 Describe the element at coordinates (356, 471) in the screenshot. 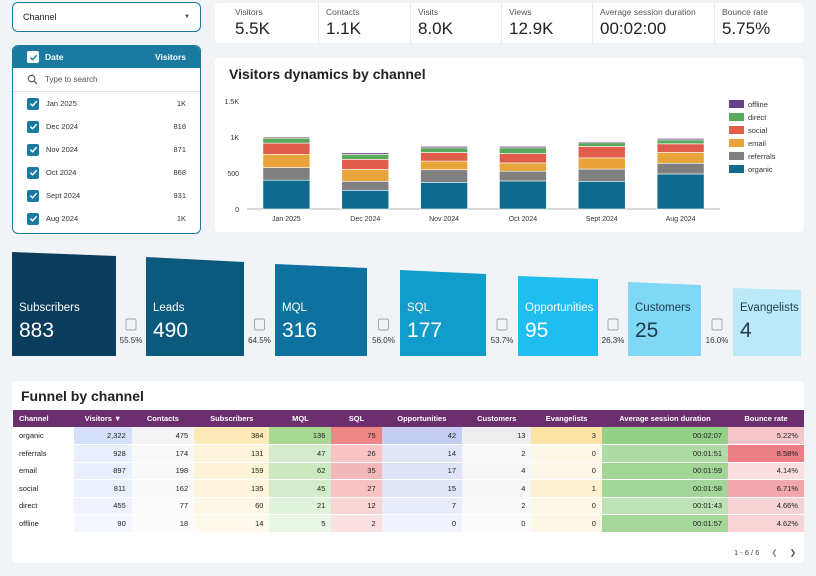

I see `table-cell: 35` at that location.